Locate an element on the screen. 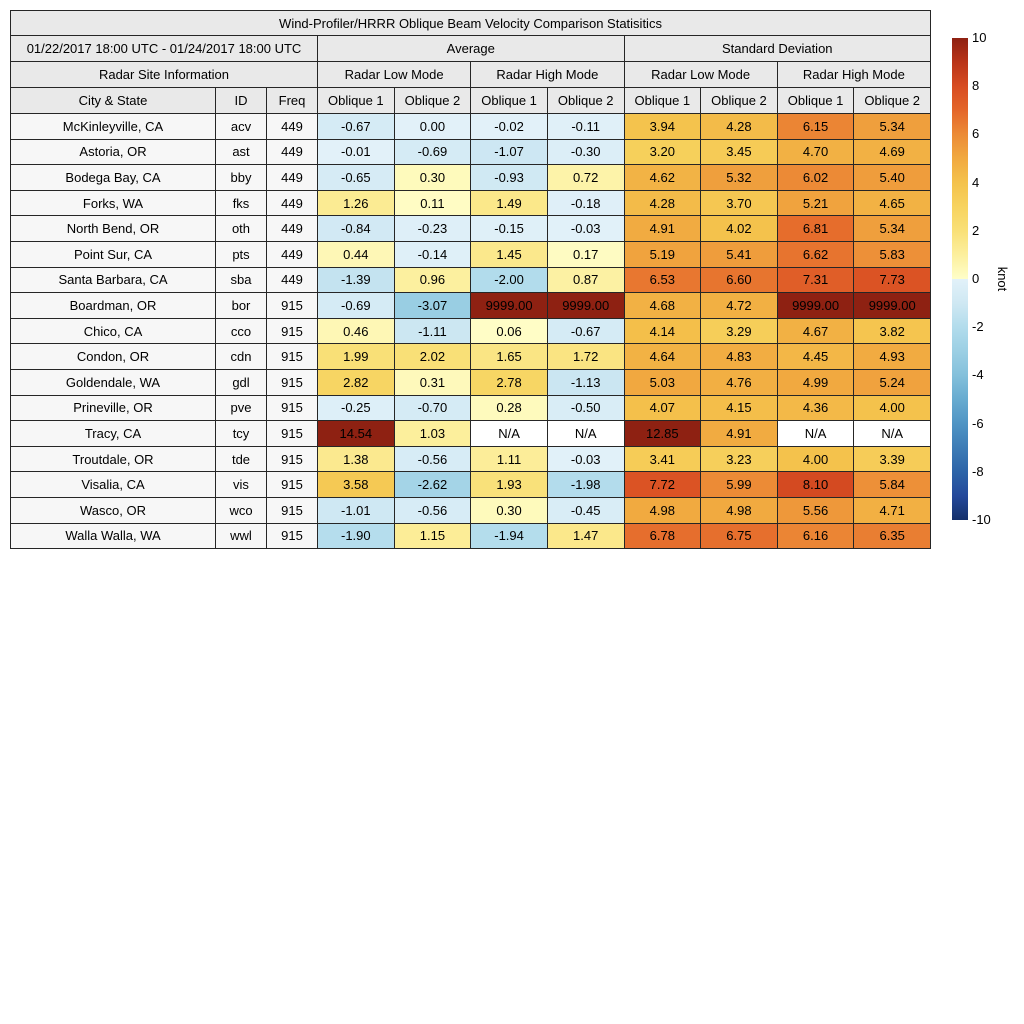 Image resolution: width=1024 pixels, height=1024 pixels. value-cell: 3.58 is located at coordinates (356, 484).